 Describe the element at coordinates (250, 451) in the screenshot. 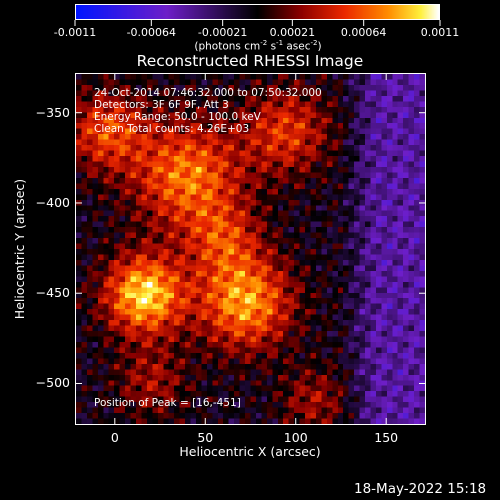

I see `x-axis-title: Heliocentric X (arcsec)` at that location.